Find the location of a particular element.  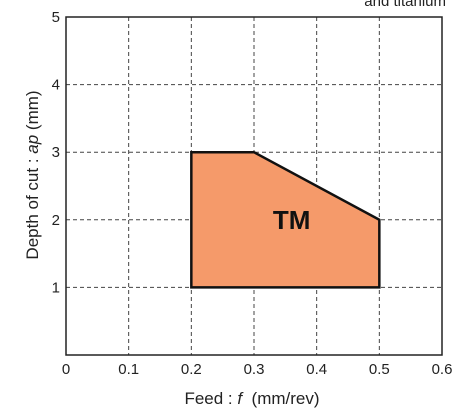

x-tick-label: 0.5 is located at coordinates (379, 369).